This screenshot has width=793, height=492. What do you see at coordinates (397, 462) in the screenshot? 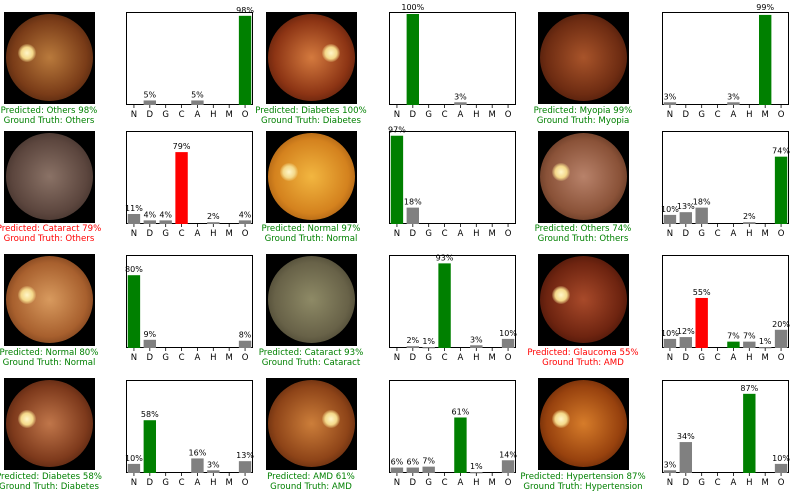
I see `bar-value-label: 6%` at bounding box center [397, 462].